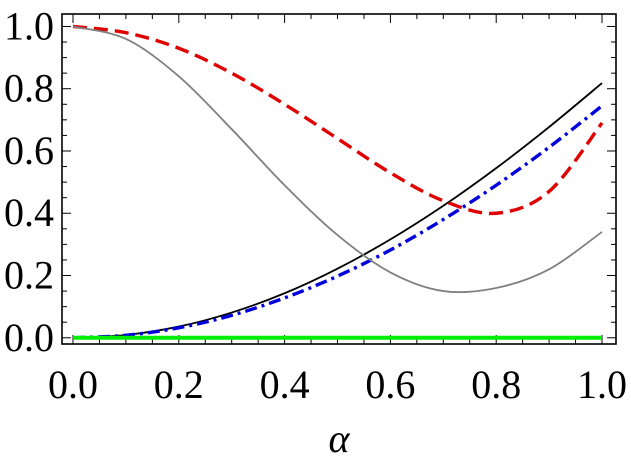 This screenshot has width=631, height=470. I want to click on x-tick-label: 0.0, so click(73, 384).